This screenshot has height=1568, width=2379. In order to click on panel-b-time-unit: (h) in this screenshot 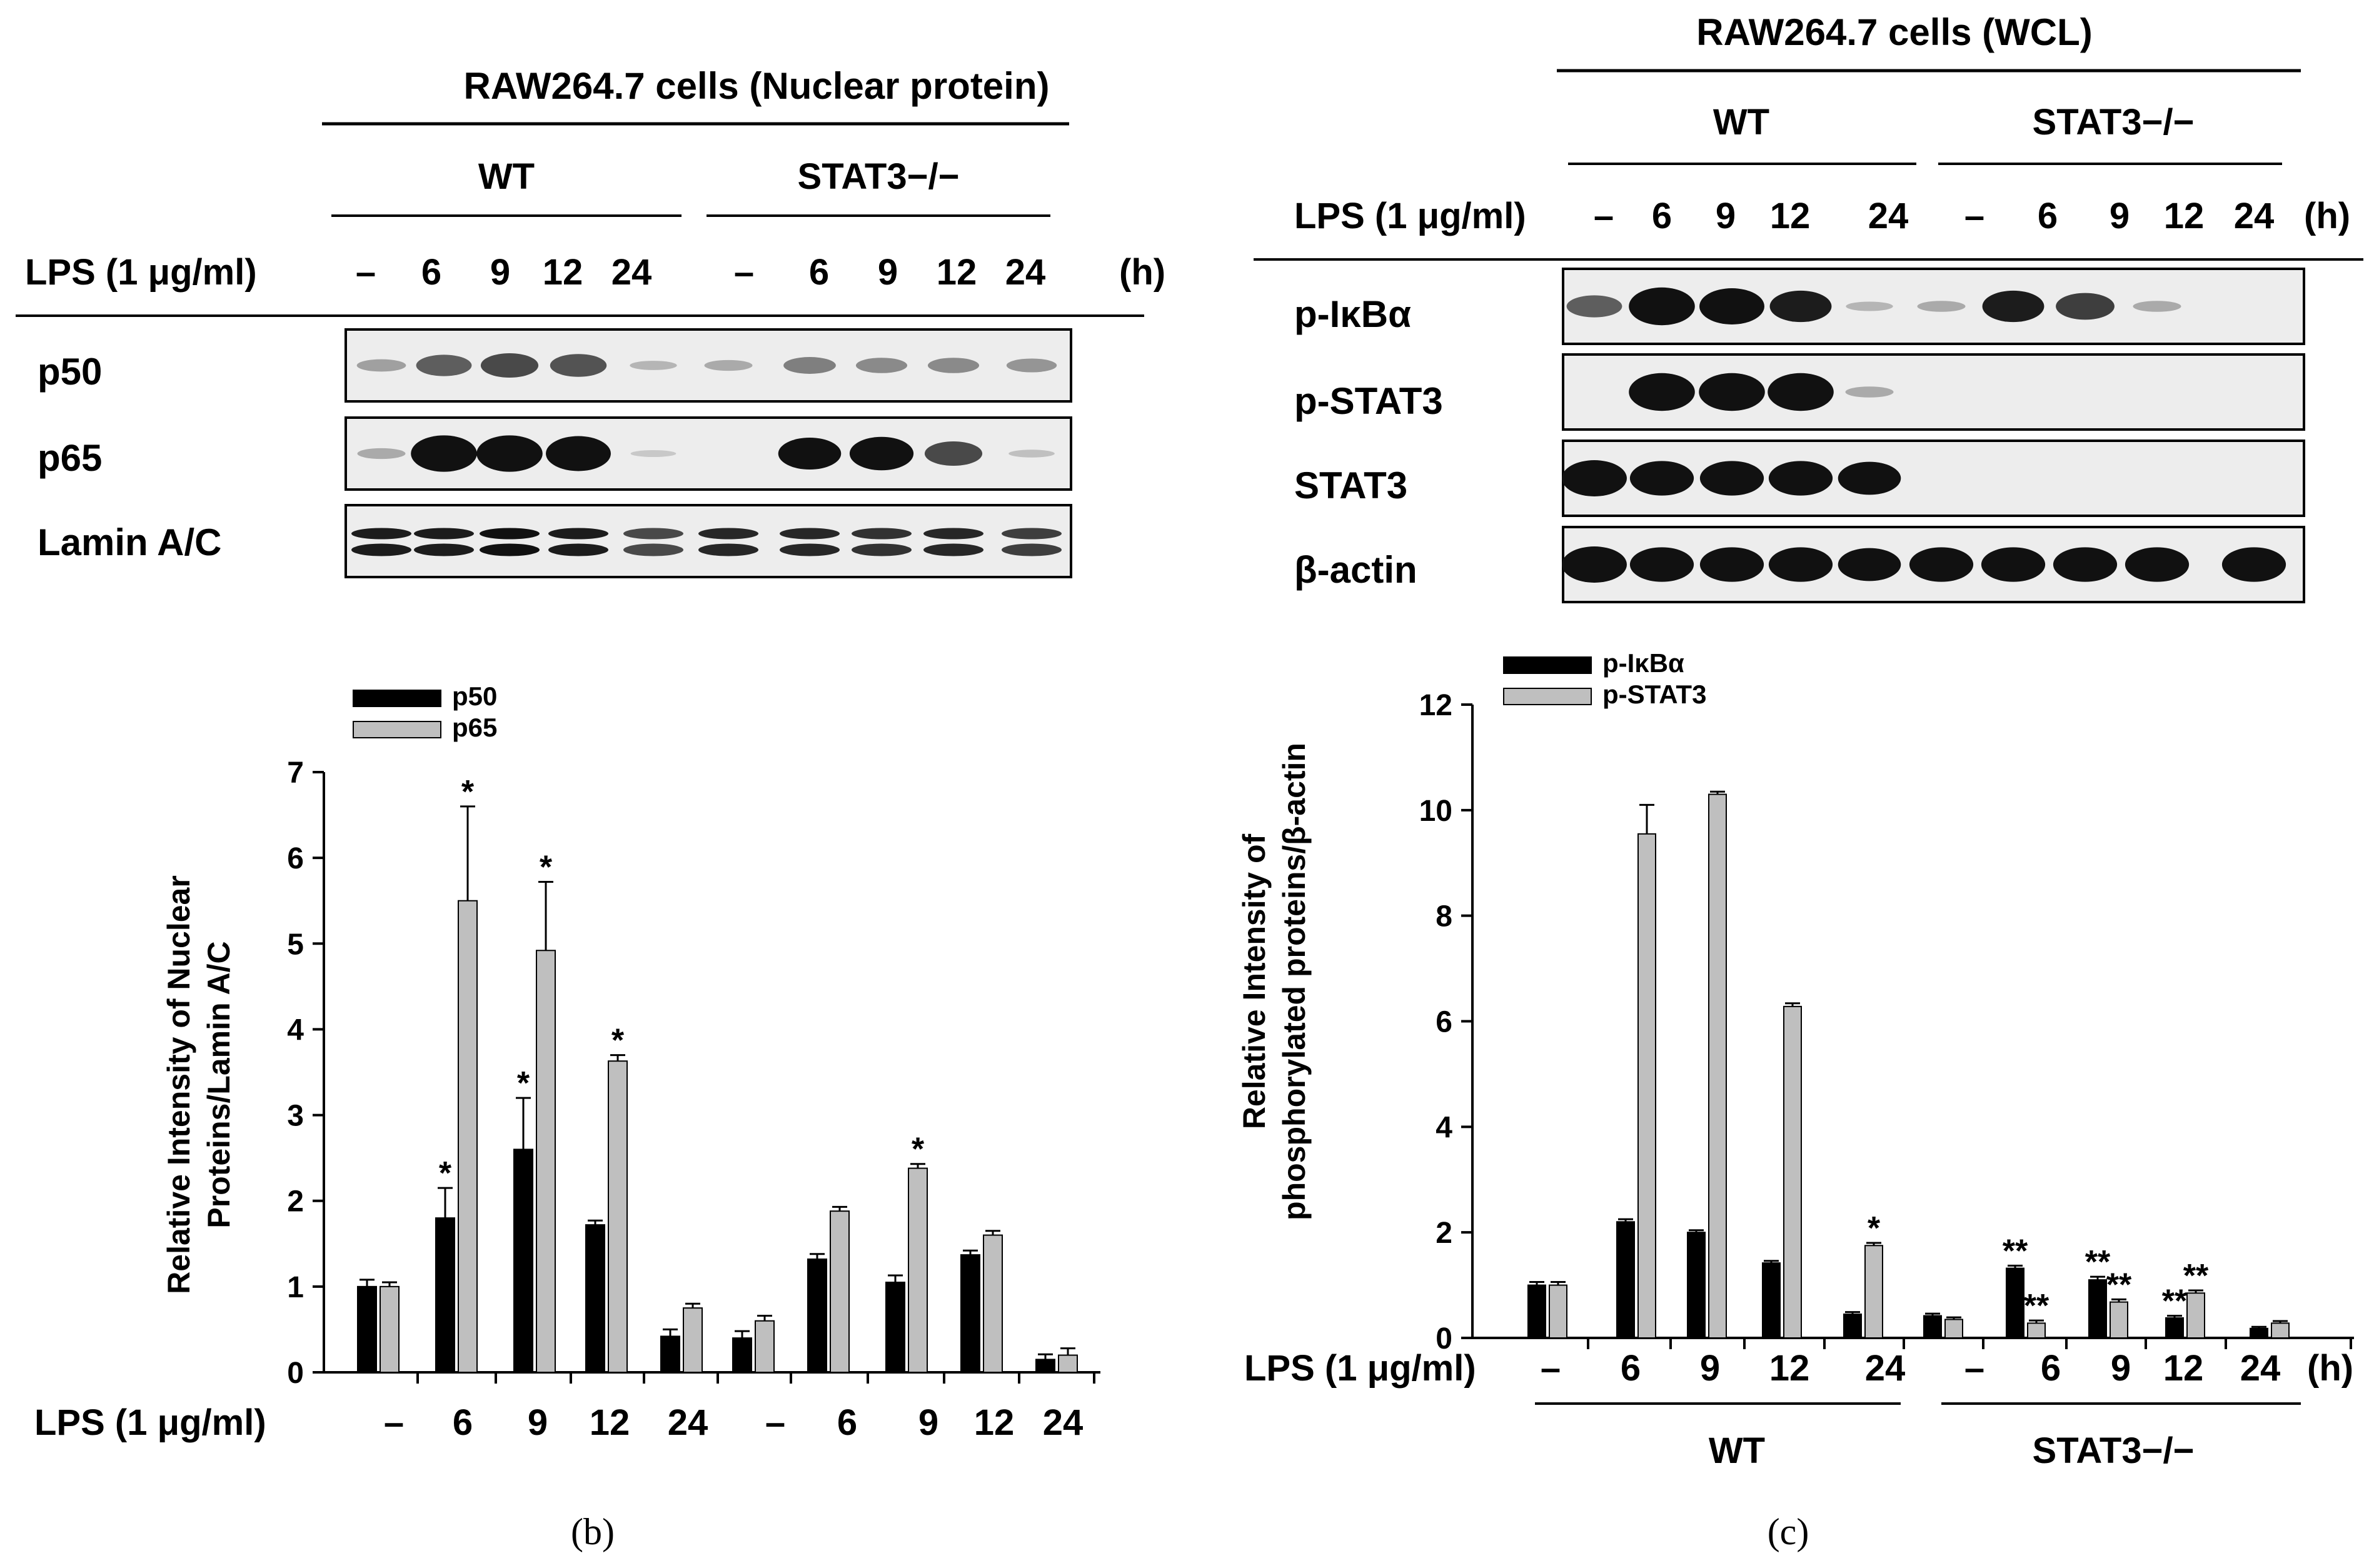, I will do `click(1142, 272)`.